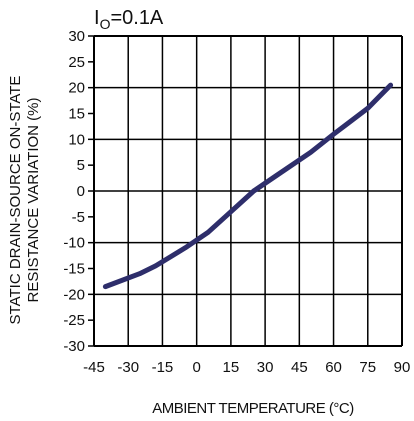  Describe the element at coordinates (105, 24) in the screenshot. I see `annotation-sub: O` at that location.